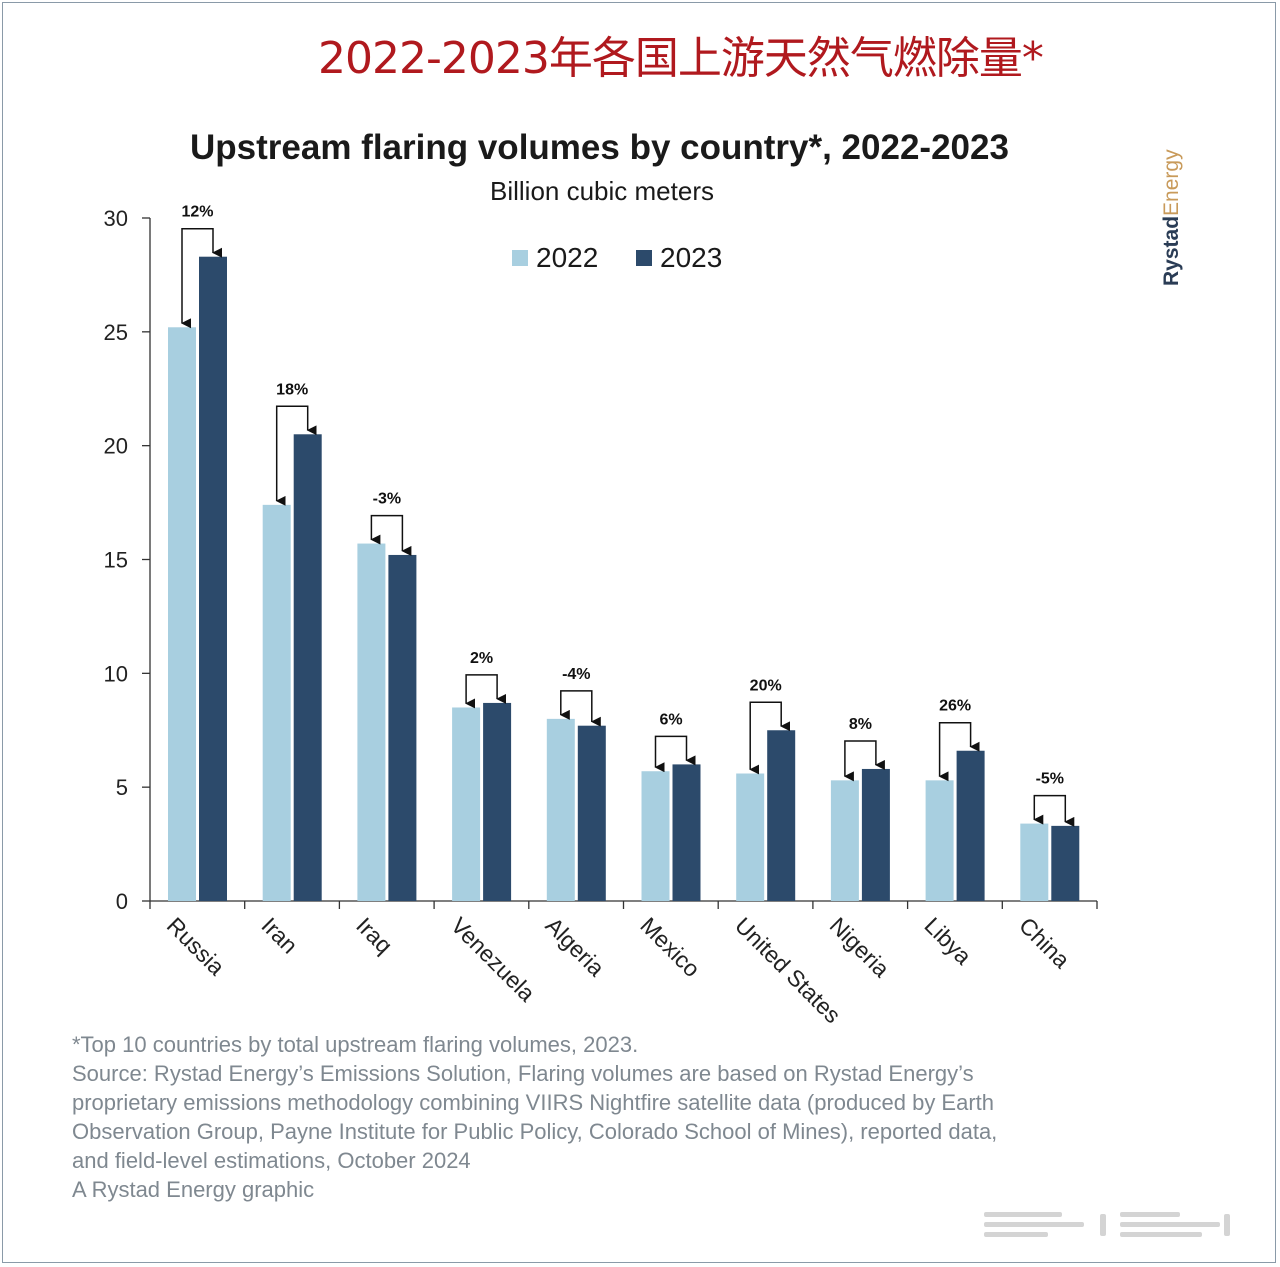 This screenshot has height=1267, width=1280. What do you see at coordinates (520, 258) in the screenshot?
I see `legend-swatch-2022` at bounding box center [520, 258].